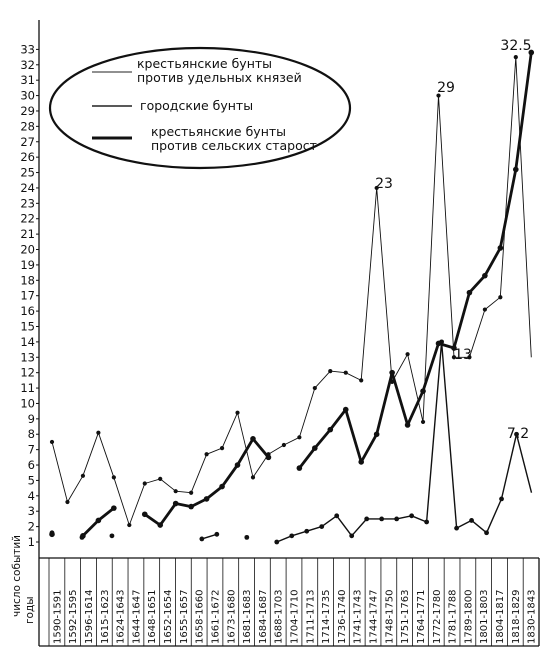  I want to click on x-tick-label: 1688-1703, so click(279, 616).